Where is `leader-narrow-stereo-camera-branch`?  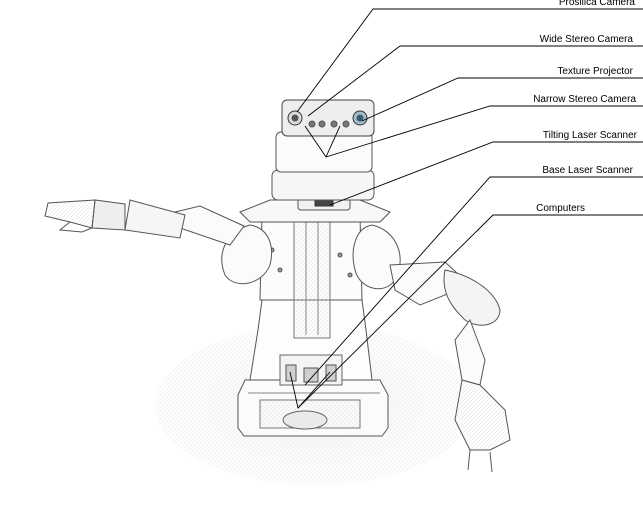
leader-narrow-stereo-camera-branch is located at coordinates (333, 141).